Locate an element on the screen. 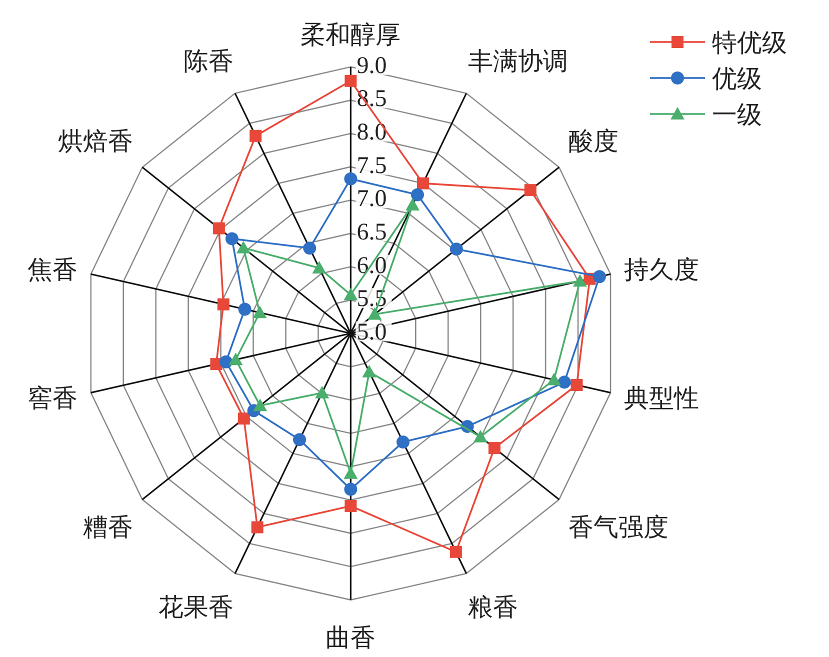 Image resolution: width=829 pixels, height=657 pixels. y-tick-label: 6.5 is located at coordinates (371, 232).